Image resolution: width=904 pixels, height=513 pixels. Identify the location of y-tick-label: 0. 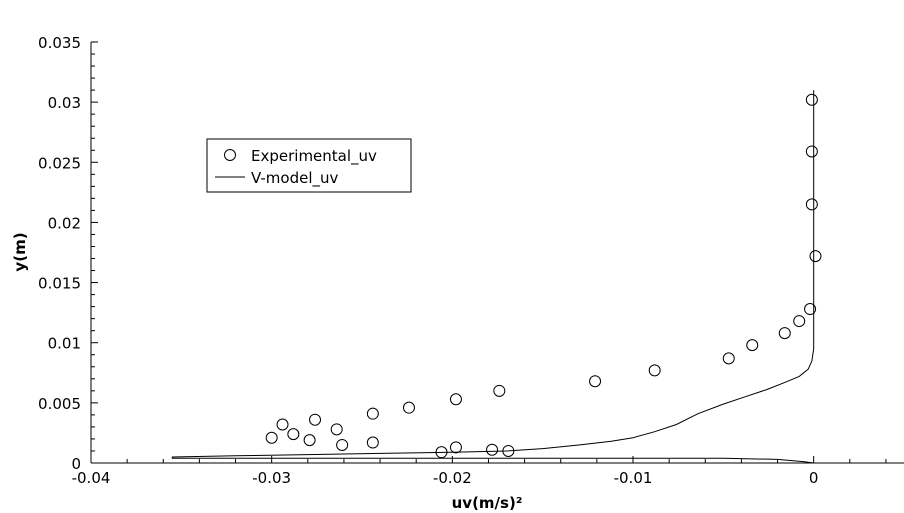
(76, 464).